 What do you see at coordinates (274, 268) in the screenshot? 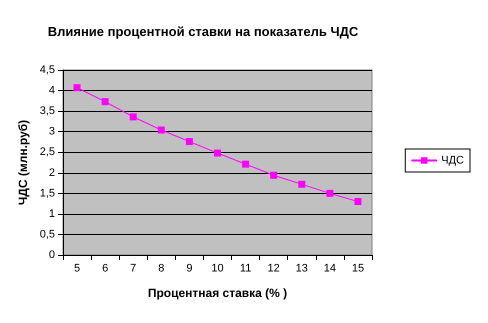
I see `x-tick-label: 12` at bounding box center [274, 268].